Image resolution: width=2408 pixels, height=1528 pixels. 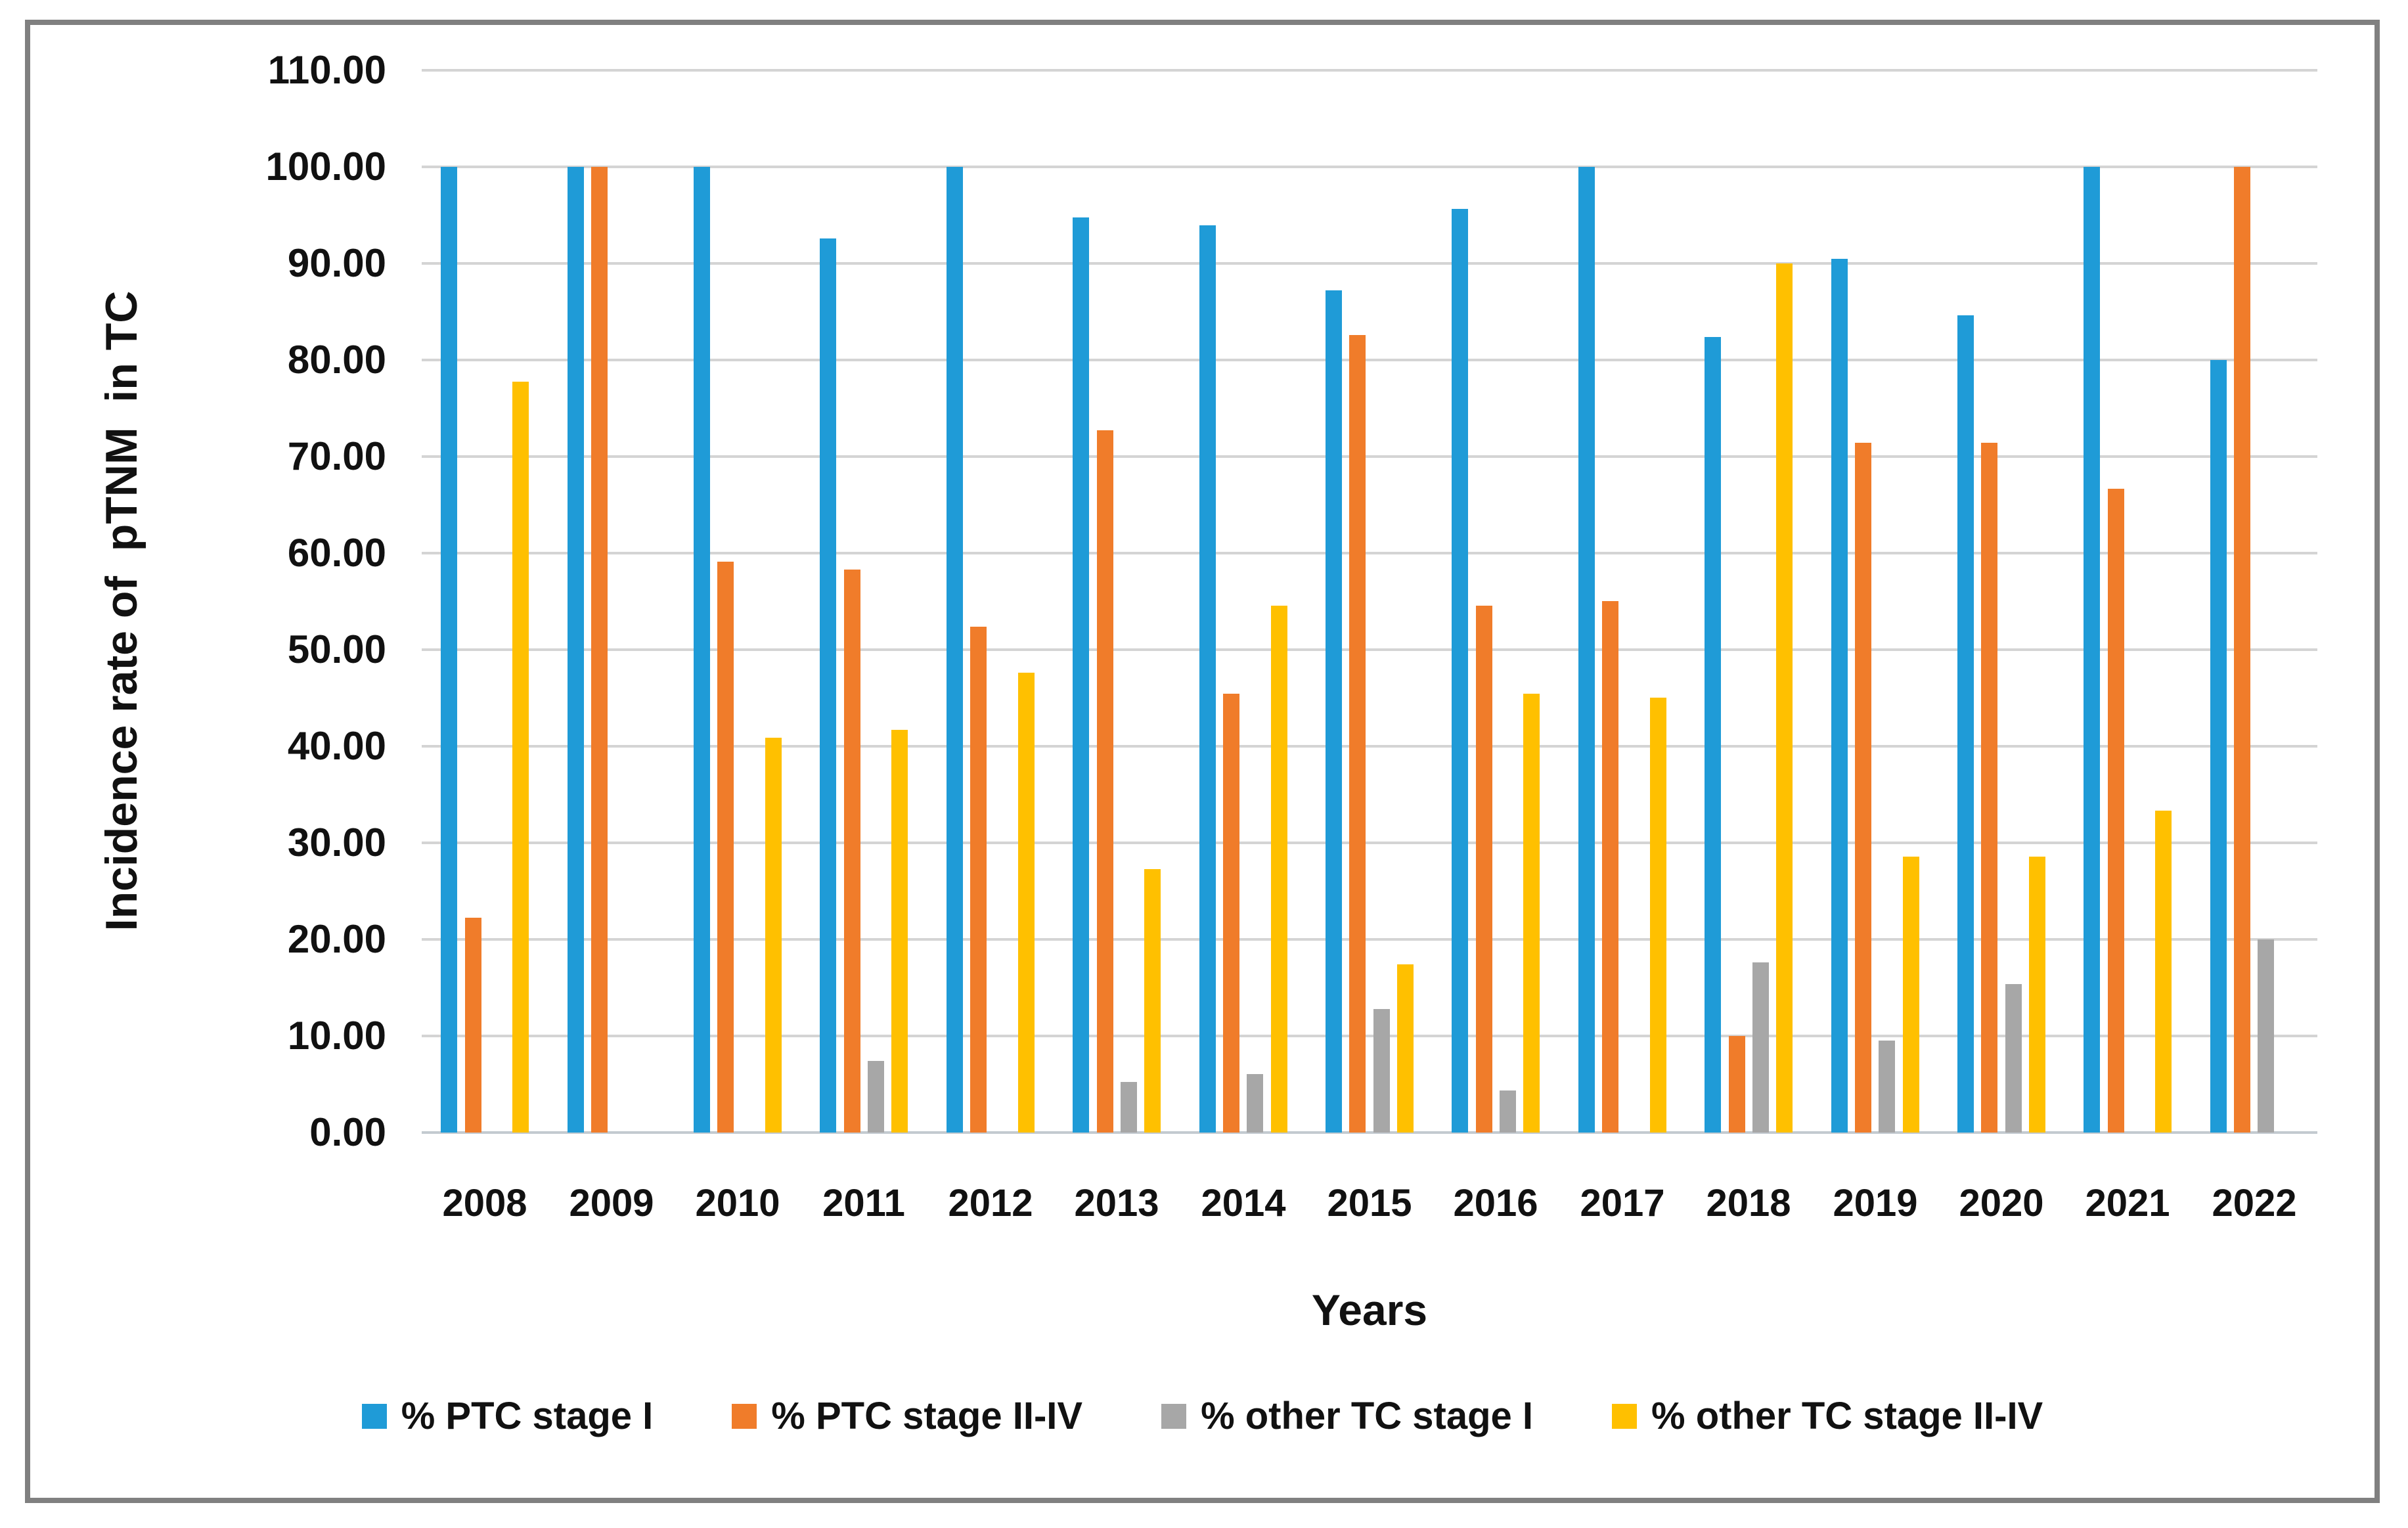 I want to click on gridline-50.00, so click(x=1369, y=649).